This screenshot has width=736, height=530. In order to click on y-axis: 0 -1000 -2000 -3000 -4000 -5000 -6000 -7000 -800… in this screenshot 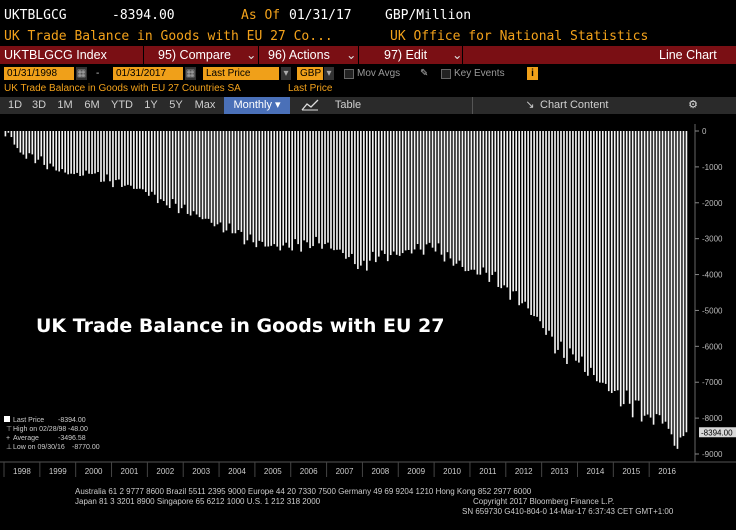, I will do `click(709, 293)`.